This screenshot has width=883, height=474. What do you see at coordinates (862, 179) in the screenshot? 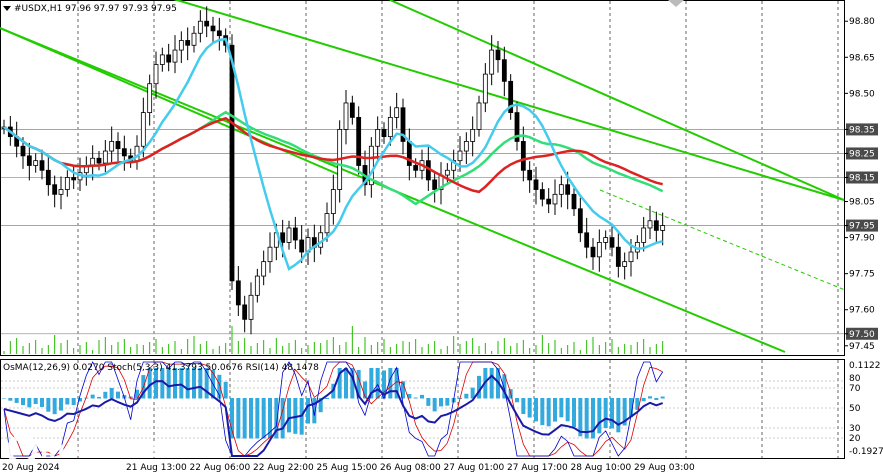
I see `price-label-5: 98.15` at bounding box center [862, 179].